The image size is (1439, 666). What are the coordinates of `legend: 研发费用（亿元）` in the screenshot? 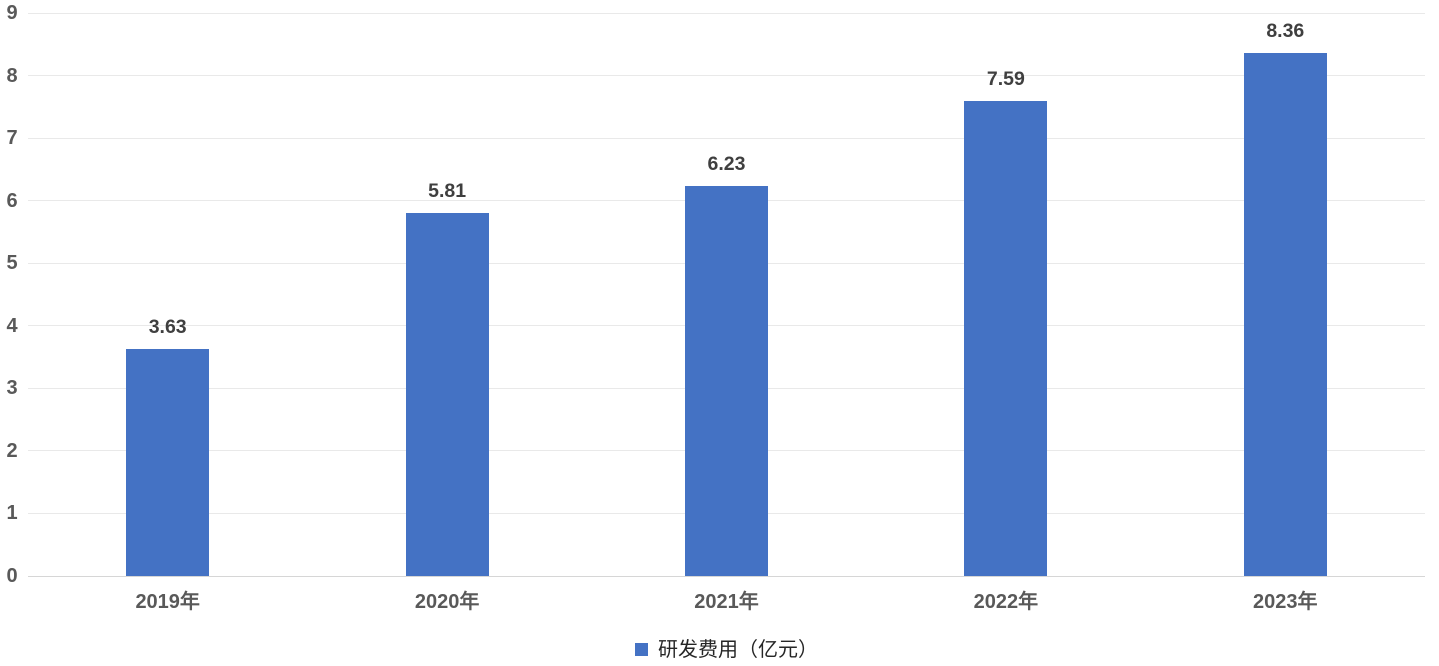 It's located at (726, 649).